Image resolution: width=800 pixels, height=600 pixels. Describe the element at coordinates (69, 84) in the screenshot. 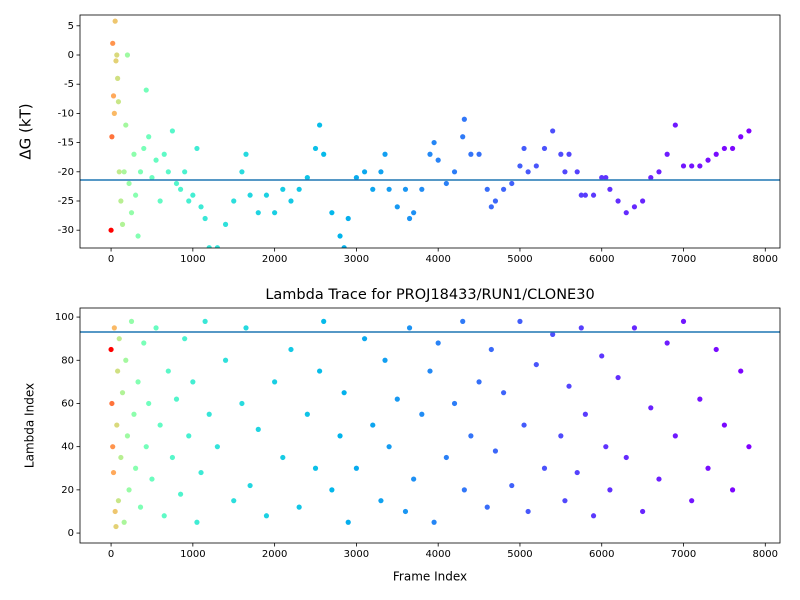

I see `y-tick-label: -5` at that location.